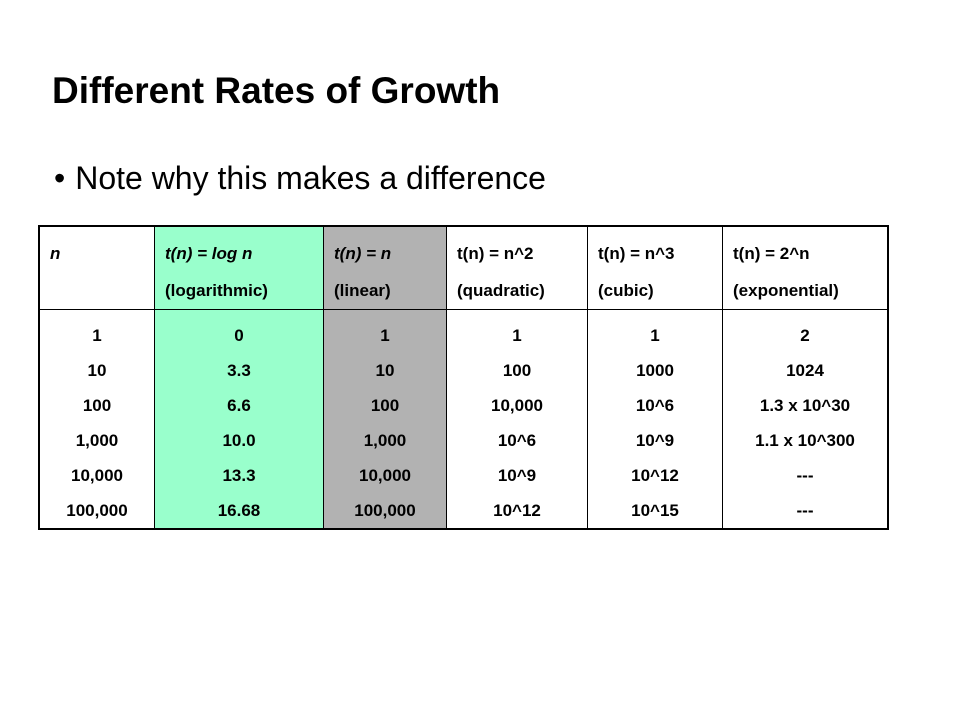 The height and width of the screenshot is (720, 960). I want to click on linear-value: 100, so click(385, 405).